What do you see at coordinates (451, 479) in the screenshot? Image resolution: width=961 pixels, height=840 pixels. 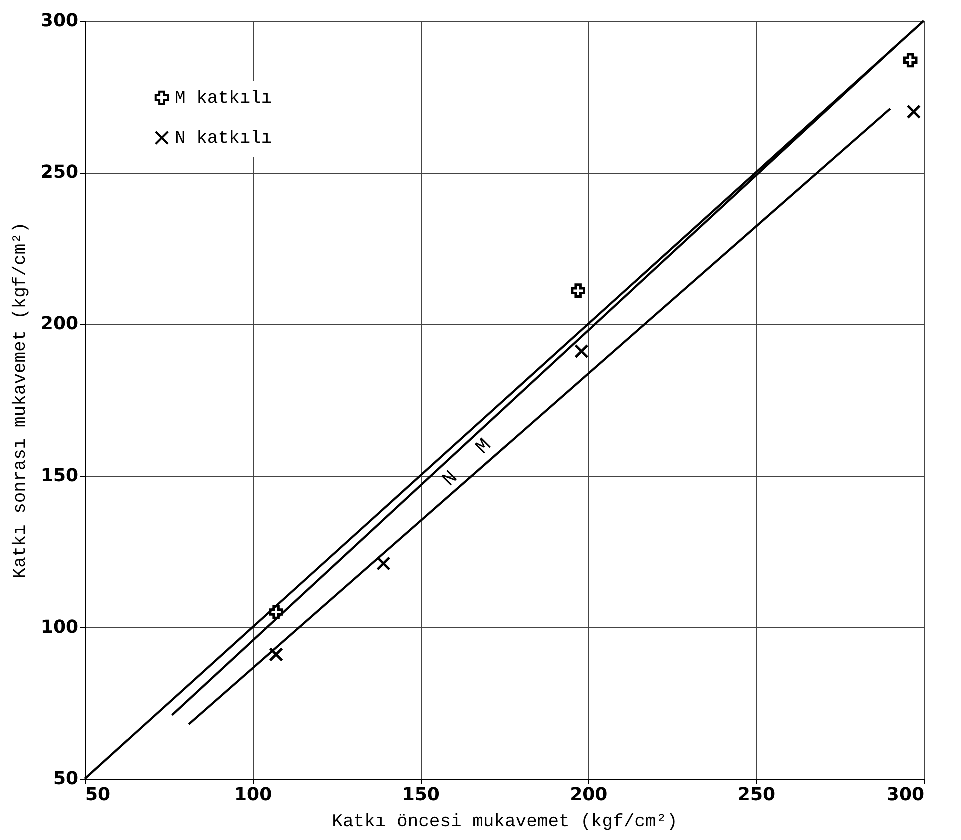 I see `text: N` at bounding box center [451, 479].